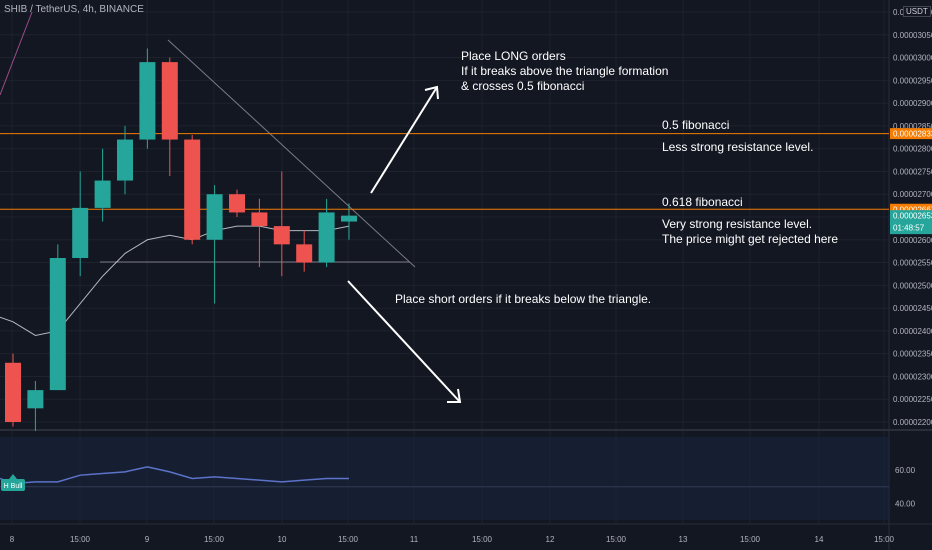  What do you see at coordinates (912, 58) in the screenshot?
I see `price-tick-label: 0.00003000` at bounding box center [912, 58].